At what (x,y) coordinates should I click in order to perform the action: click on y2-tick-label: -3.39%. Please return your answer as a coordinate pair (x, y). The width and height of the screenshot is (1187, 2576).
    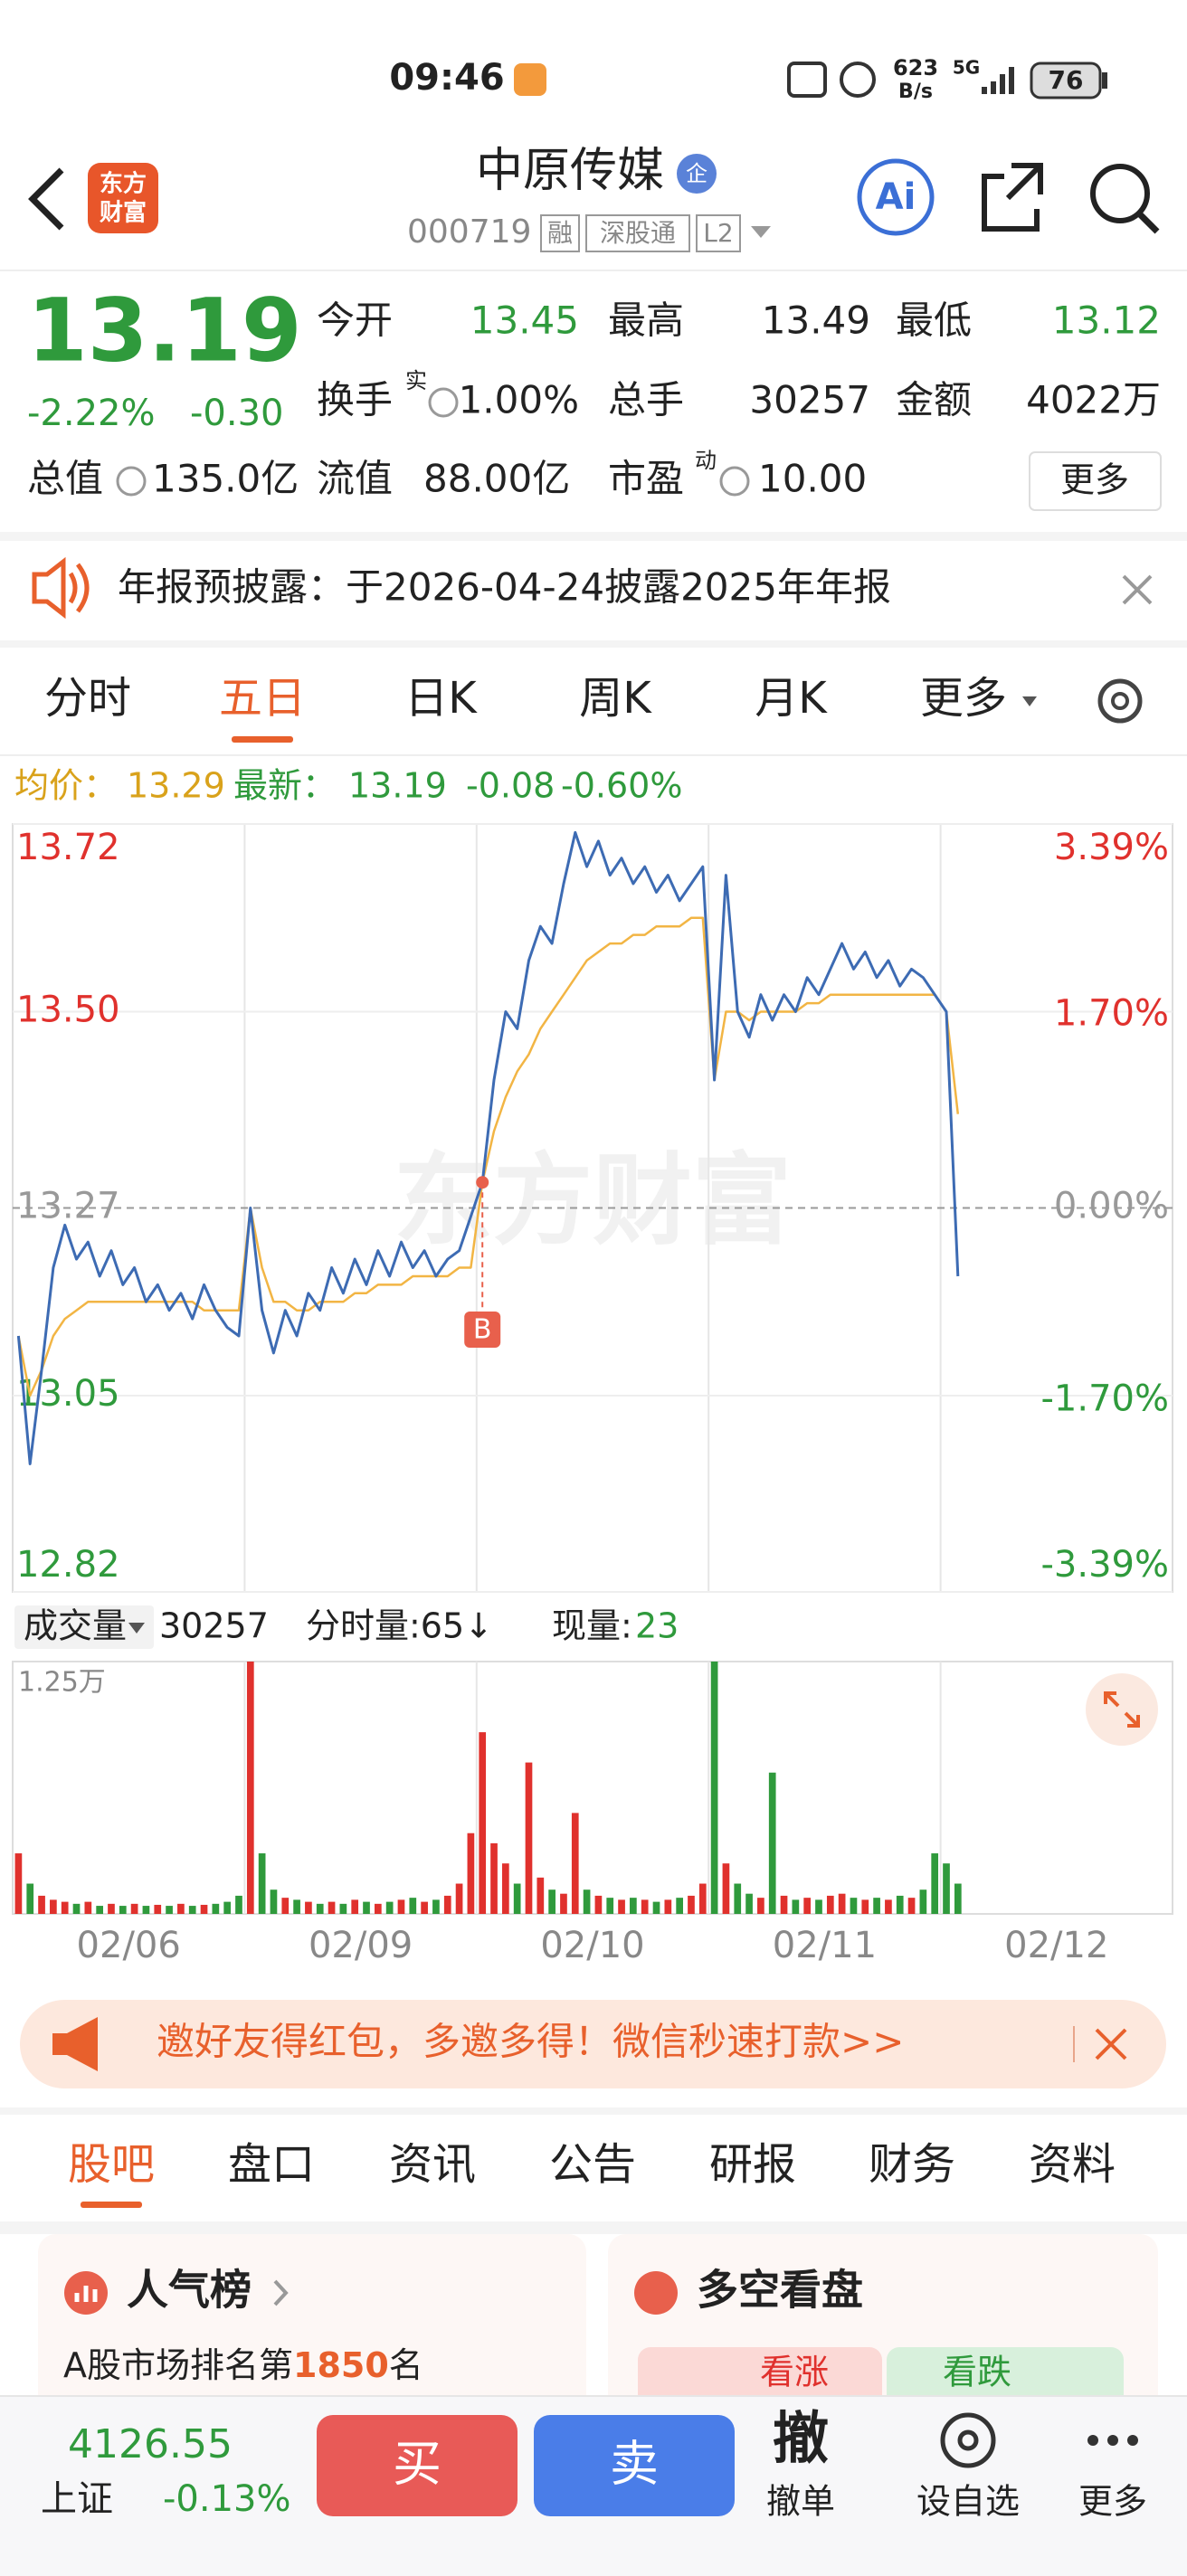
    Looking at the image, I should click on (1104, 1565).